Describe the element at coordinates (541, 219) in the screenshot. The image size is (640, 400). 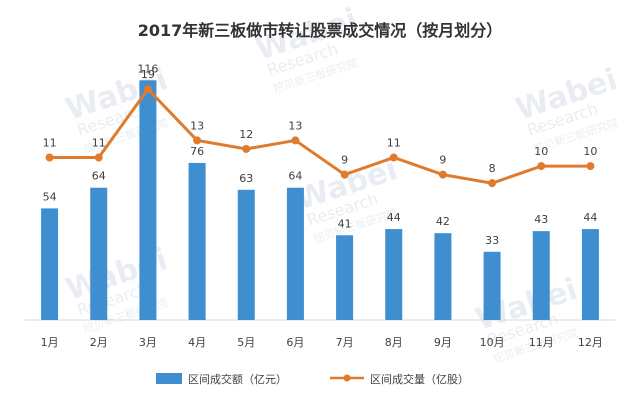
I see `bar-value-label: 43` at that location.